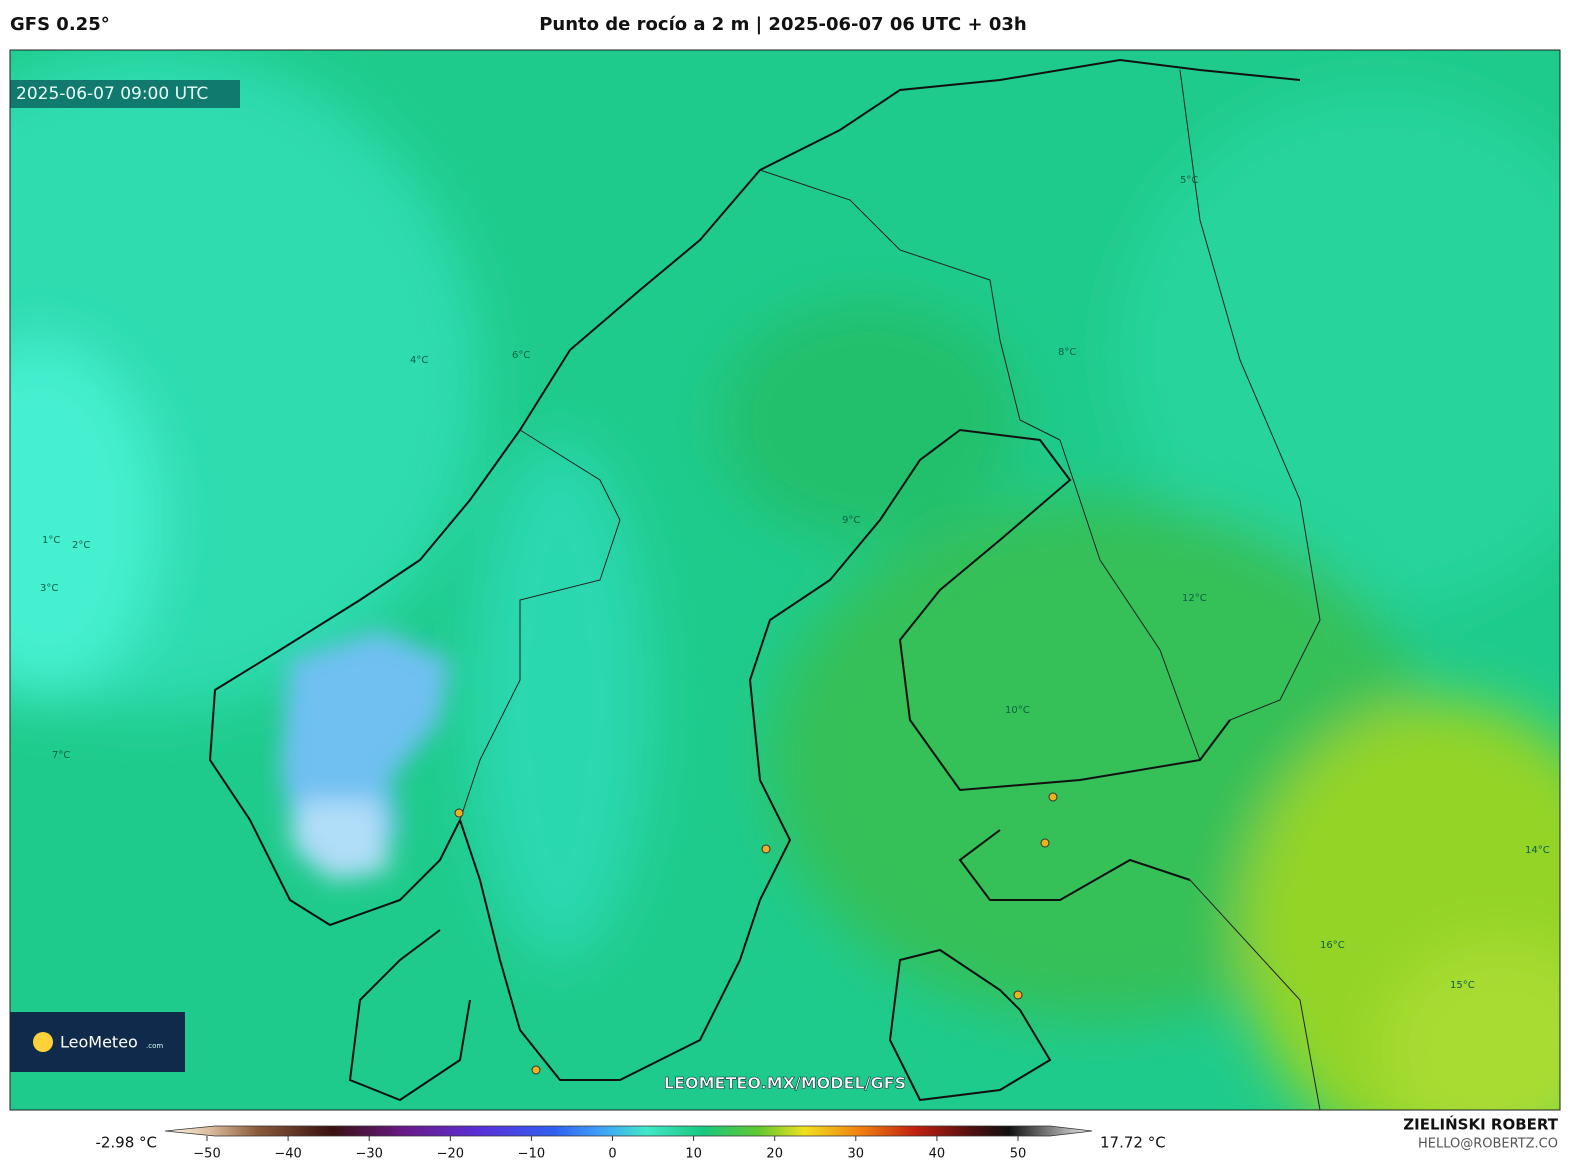 This screenshot has width=1570, height=1163. Describe the element at coordinates (206, 1154) in the screenshot. I see `colorbar-tick-label: −50` at that location.